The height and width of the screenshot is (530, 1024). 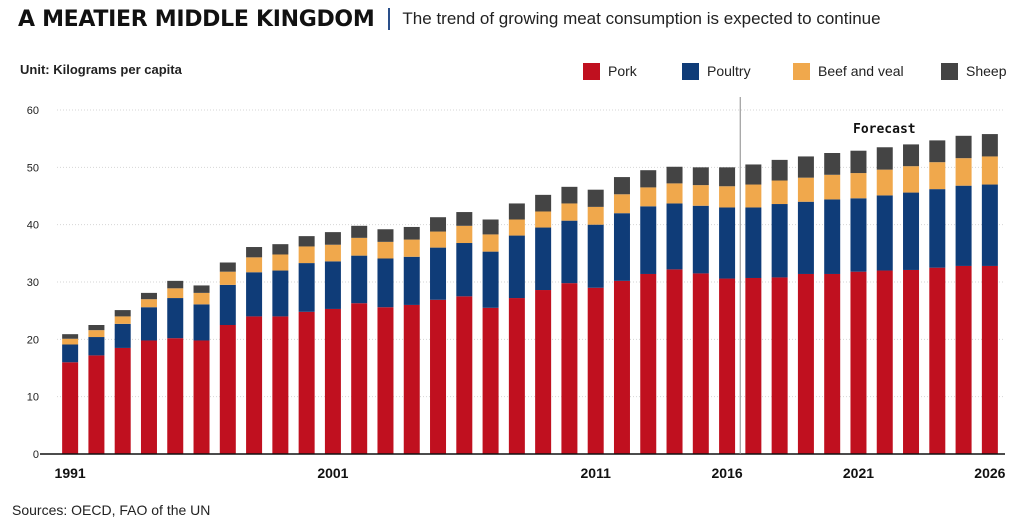 What do you see at coordinates (111, 510) in the screenshot?
I see `source-note: Sources: OECD, FAO of the UN` at bounding box center [111, 510].